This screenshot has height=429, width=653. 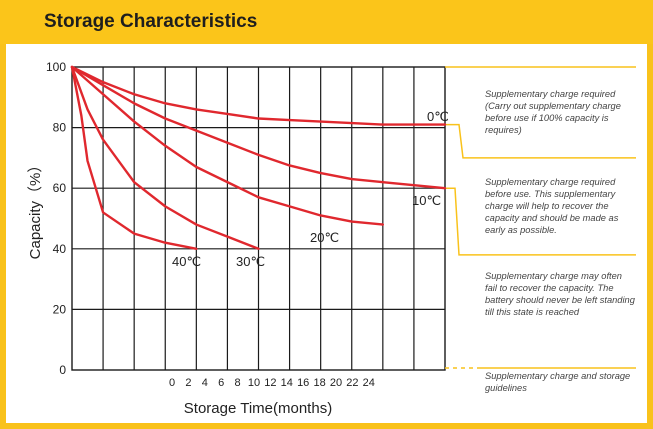 What do you see at coordinates (303, 383) in the screenshot?
I see `x-tick-label: 16` at bounding box center [303, 383].